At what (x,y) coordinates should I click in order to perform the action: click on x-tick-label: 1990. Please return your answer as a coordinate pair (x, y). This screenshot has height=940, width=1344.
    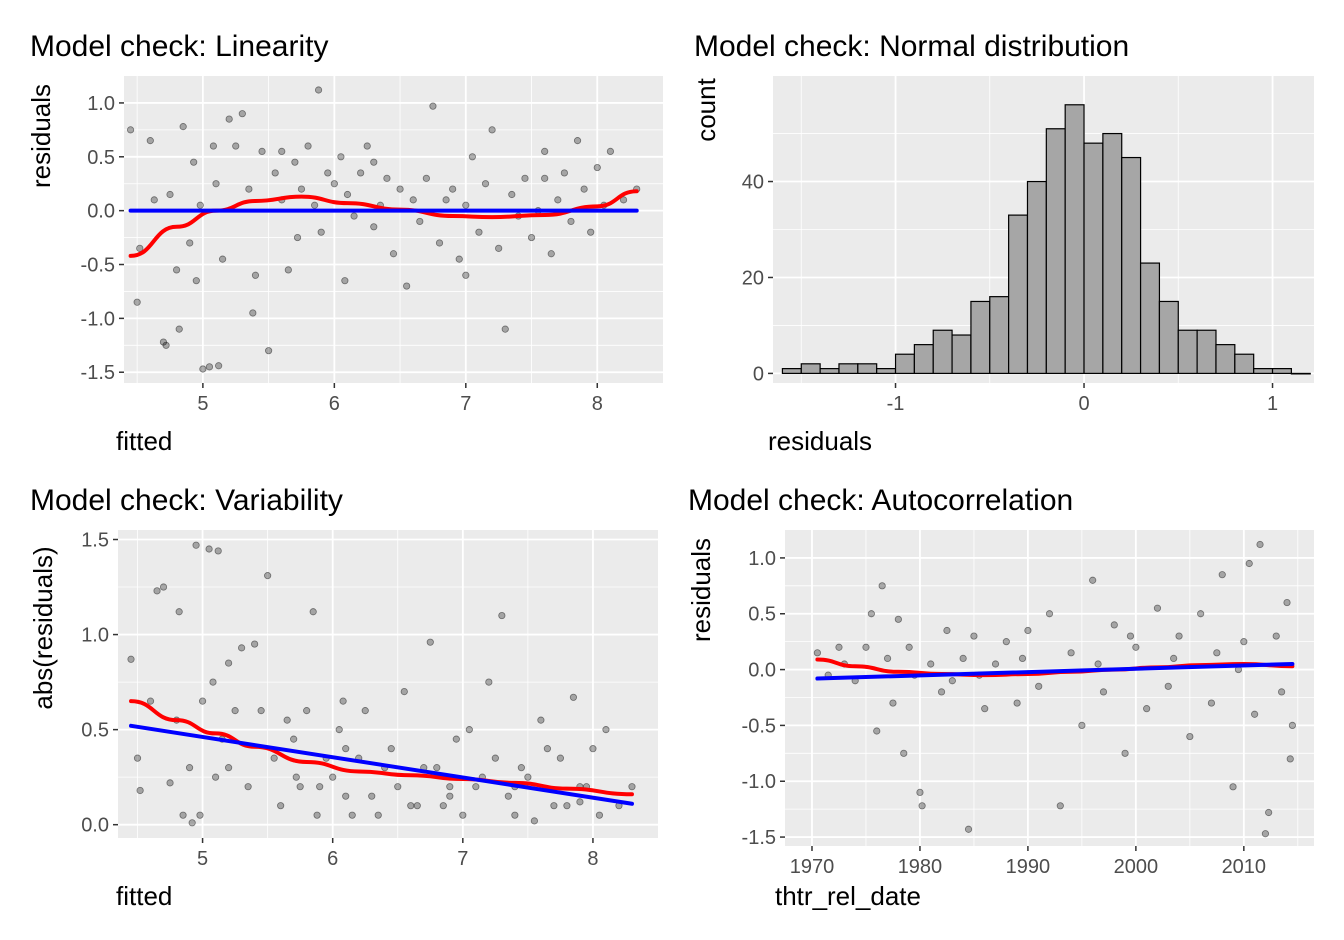
    Looking at the image, I should click on (1028, 867).